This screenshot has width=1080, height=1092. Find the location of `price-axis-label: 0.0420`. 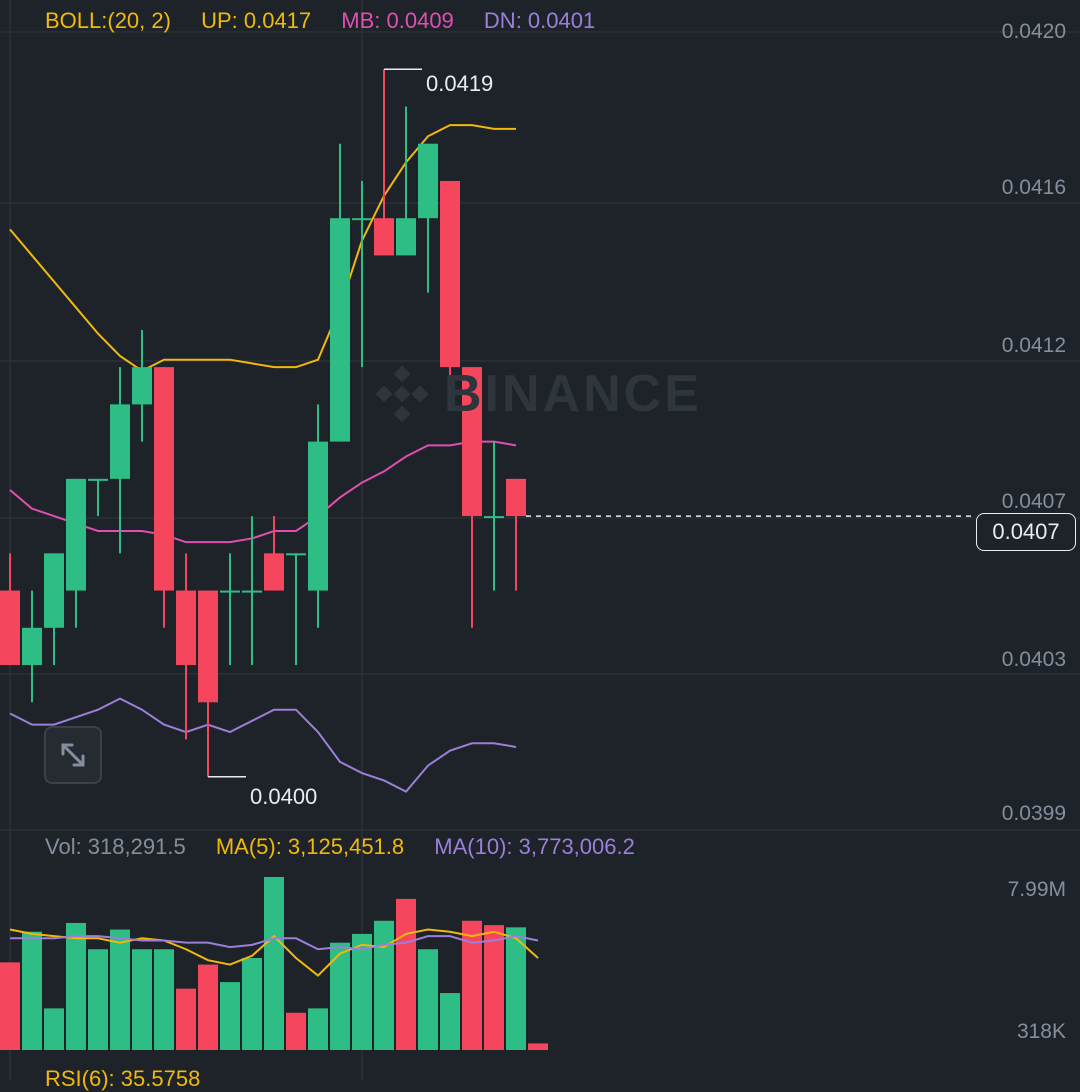

price-axis-label: 0.0420 is located at coordinates (1033, 31).